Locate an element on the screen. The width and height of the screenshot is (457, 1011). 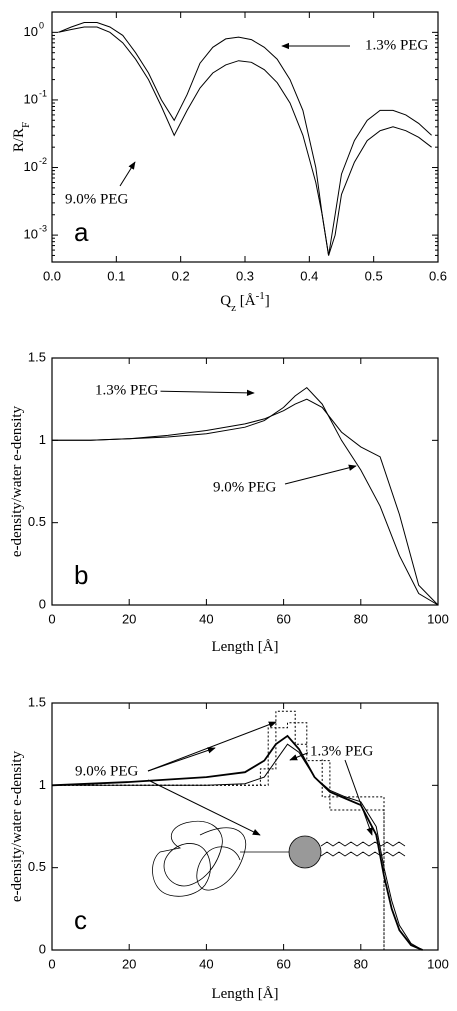
y-tick-exponent: -2 is located at coordinates (43, 161).